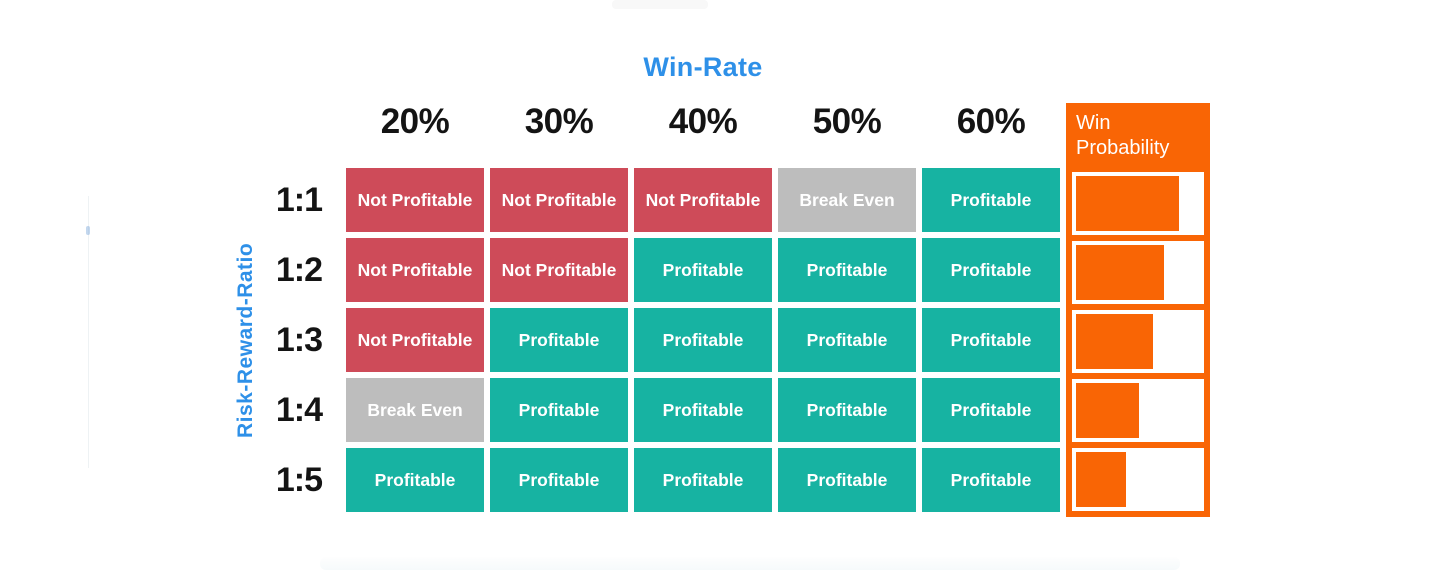  What do you see at coordinates (88, 230) in the screenshot?
I see `ghost-artifact-left-dot` at bounding box center [88, 230].